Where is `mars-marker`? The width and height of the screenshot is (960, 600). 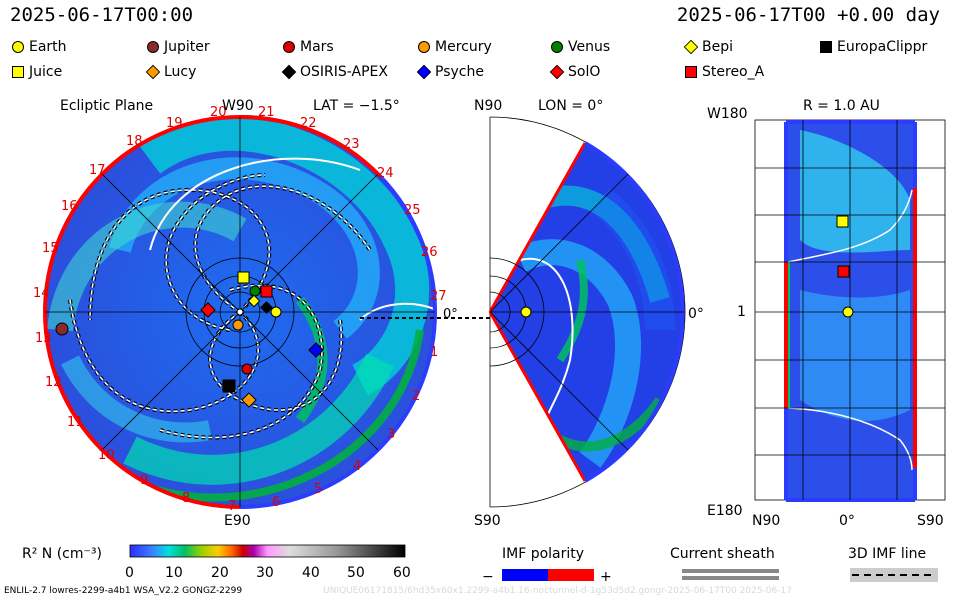
mars-marker is located at coordinates (247, 369).